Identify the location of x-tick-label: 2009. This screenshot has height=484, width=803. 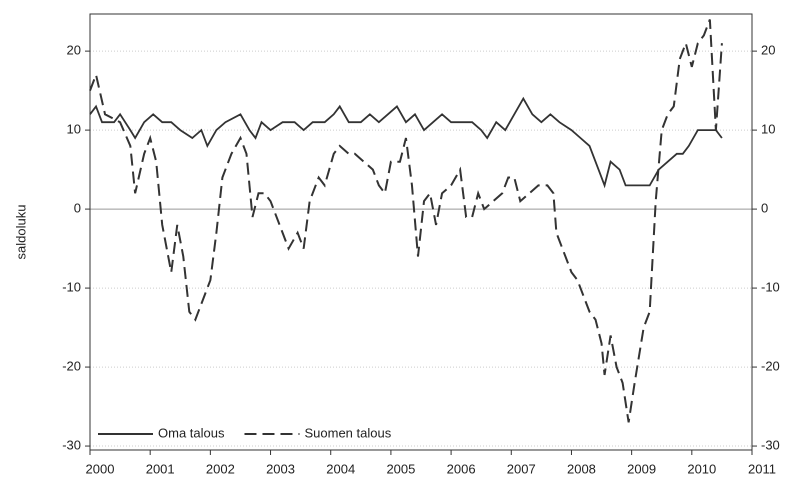
(641, 468).